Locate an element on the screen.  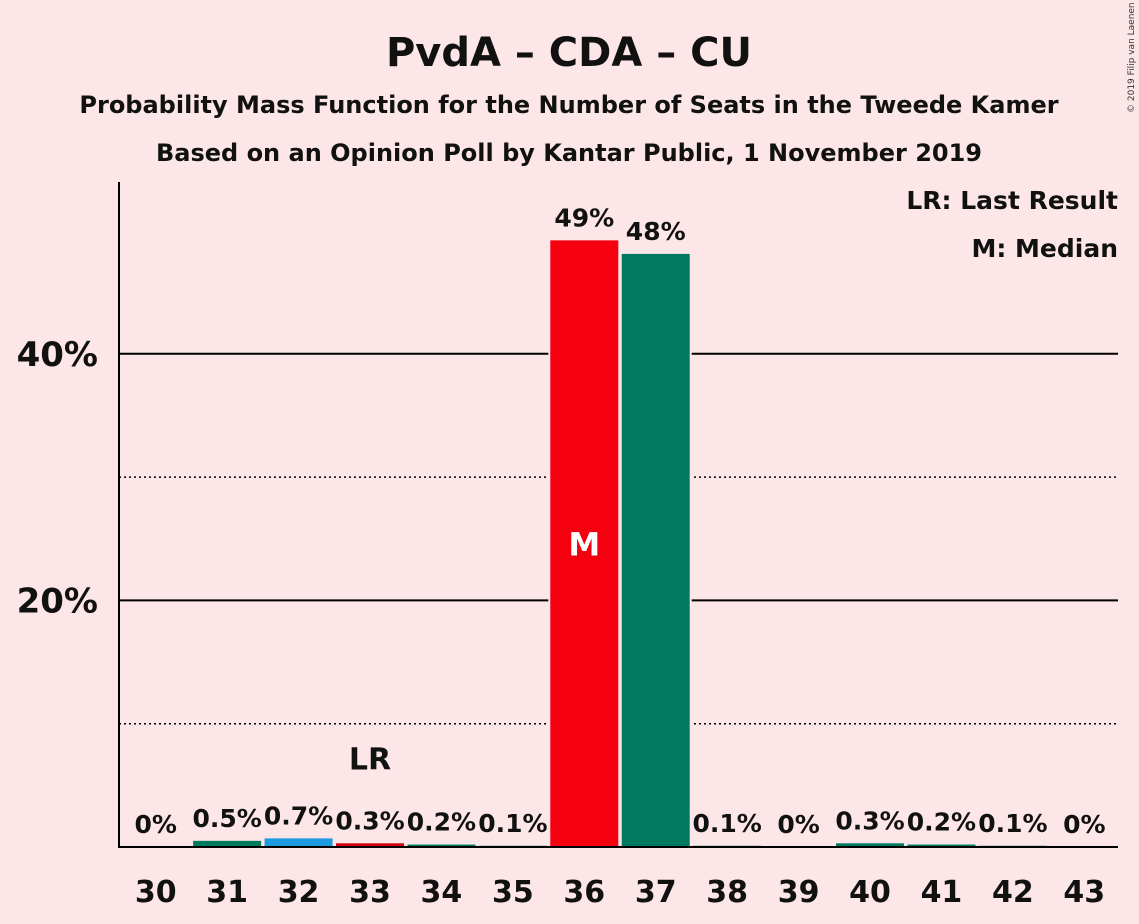
y-tick-label: 20% is located at coordinates (57, 601).